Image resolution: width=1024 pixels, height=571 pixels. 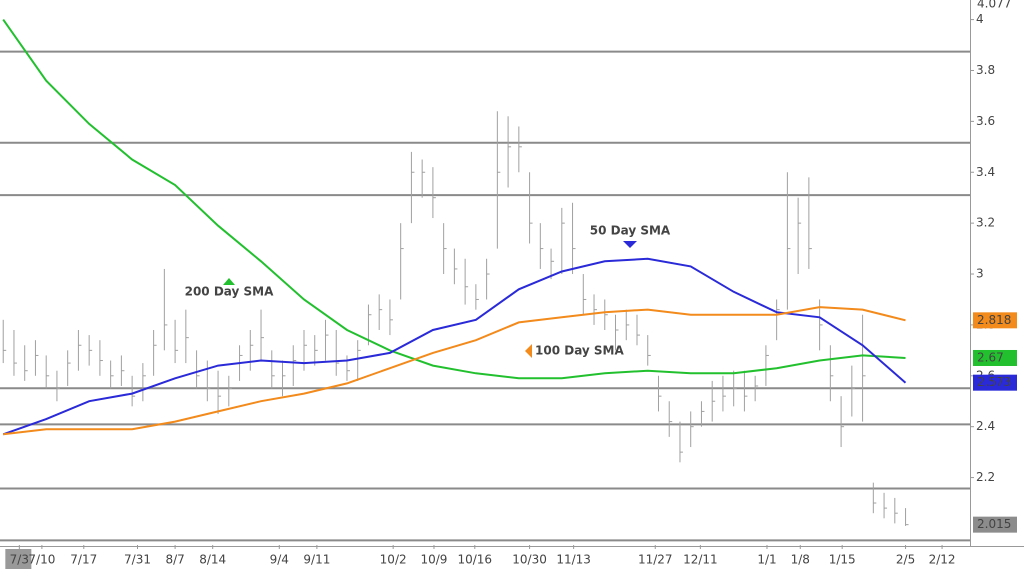 I want to click on y-top-label: 4.077, so click(x=994, y=5).